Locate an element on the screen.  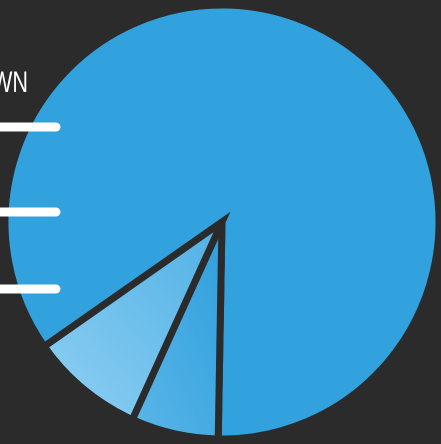
legend: WN is located at coordinates (30, 180).